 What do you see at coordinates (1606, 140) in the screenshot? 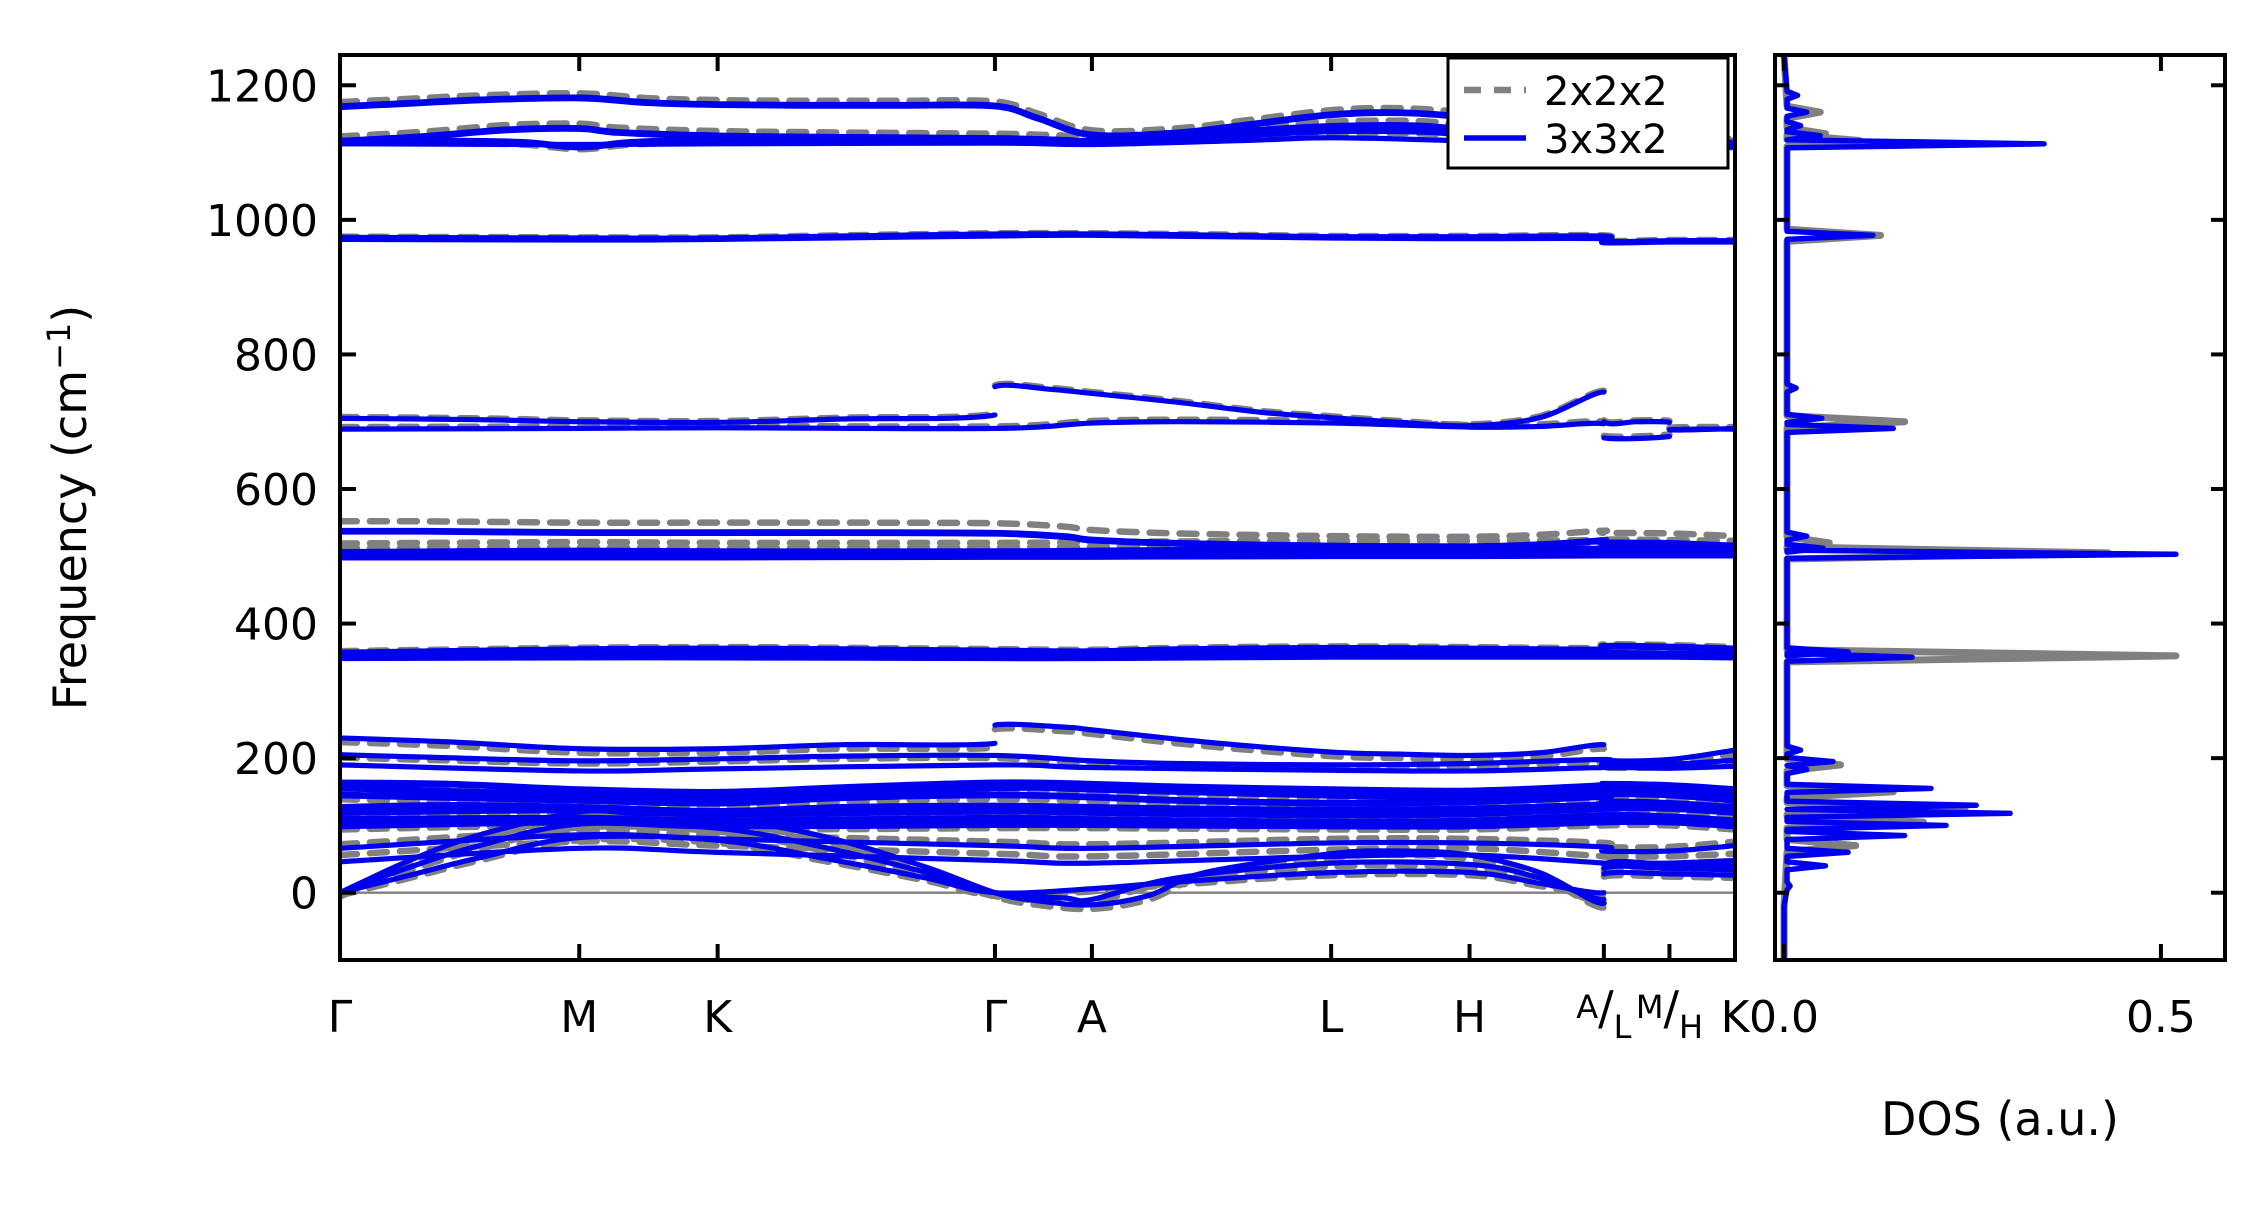
I see `legend-label-3x3x2: 3x3x2` at bounding box center [1606, 140].